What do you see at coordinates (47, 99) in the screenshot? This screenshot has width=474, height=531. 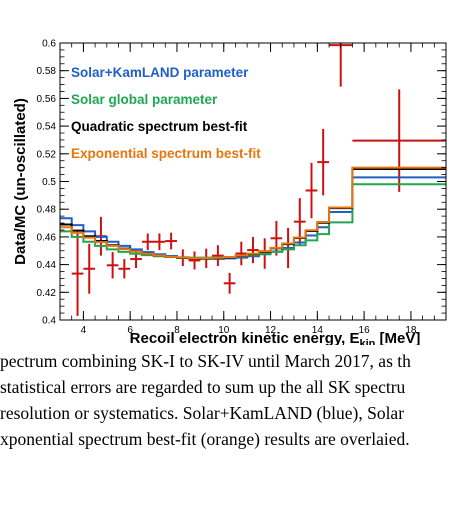 I see `y-tick-label: 0.56` at bounding box center [47, 99].